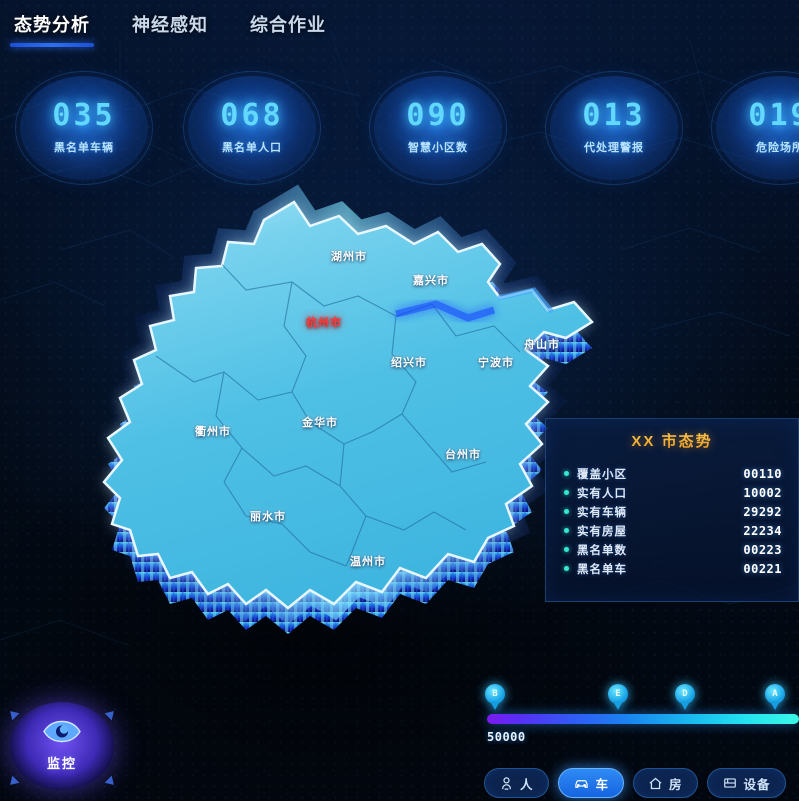 This screenshot has width=799, height=801. Describe the element at coordinates (495, 697) in the screenshot. I see `legend-pin-b: B` at that location.